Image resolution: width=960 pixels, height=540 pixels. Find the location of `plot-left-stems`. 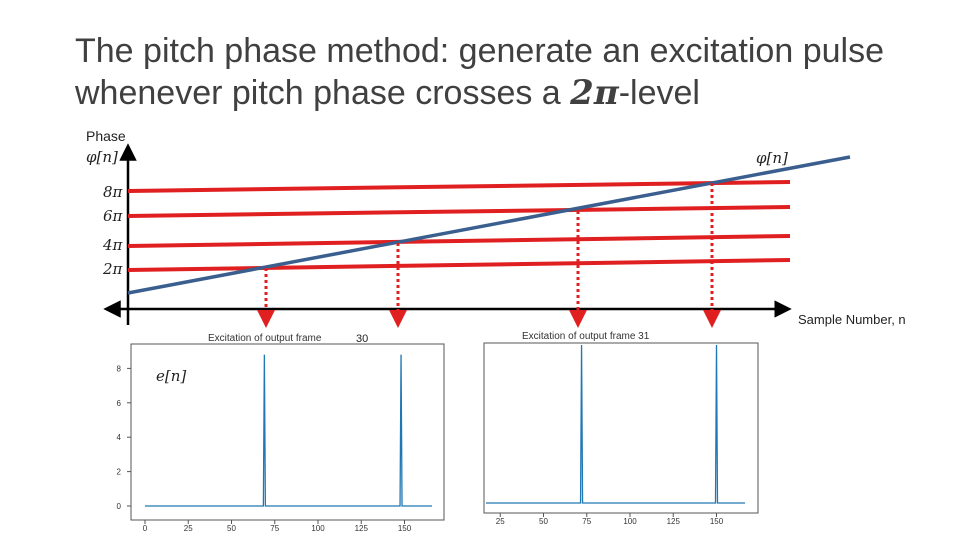

plot-left-stems is located at coordinates (288, 430).